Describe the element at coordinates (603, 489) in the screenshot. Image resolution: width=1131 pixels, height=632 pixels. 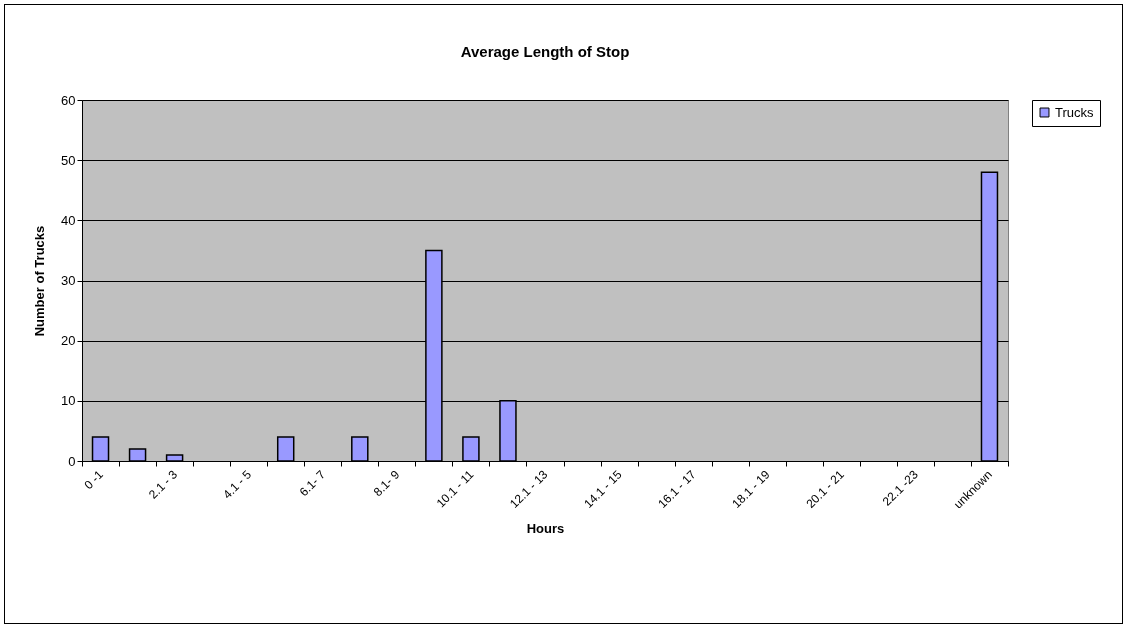
I see `x-tick-label: 14.1 - 15` at that location.